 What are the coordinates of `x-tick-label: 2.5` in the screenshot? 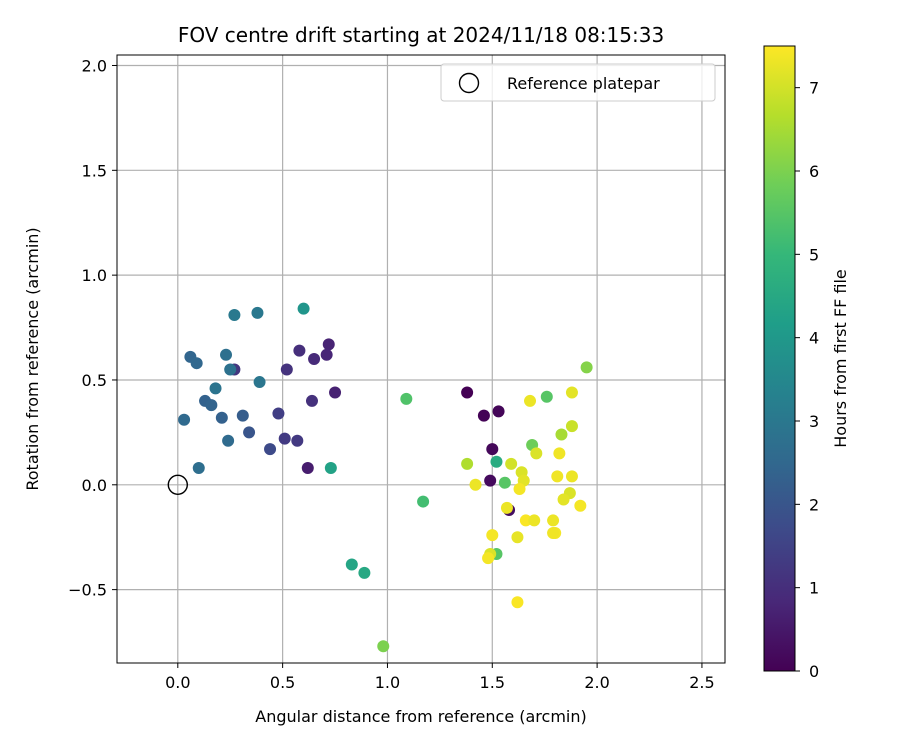 It's located at (701, 682).